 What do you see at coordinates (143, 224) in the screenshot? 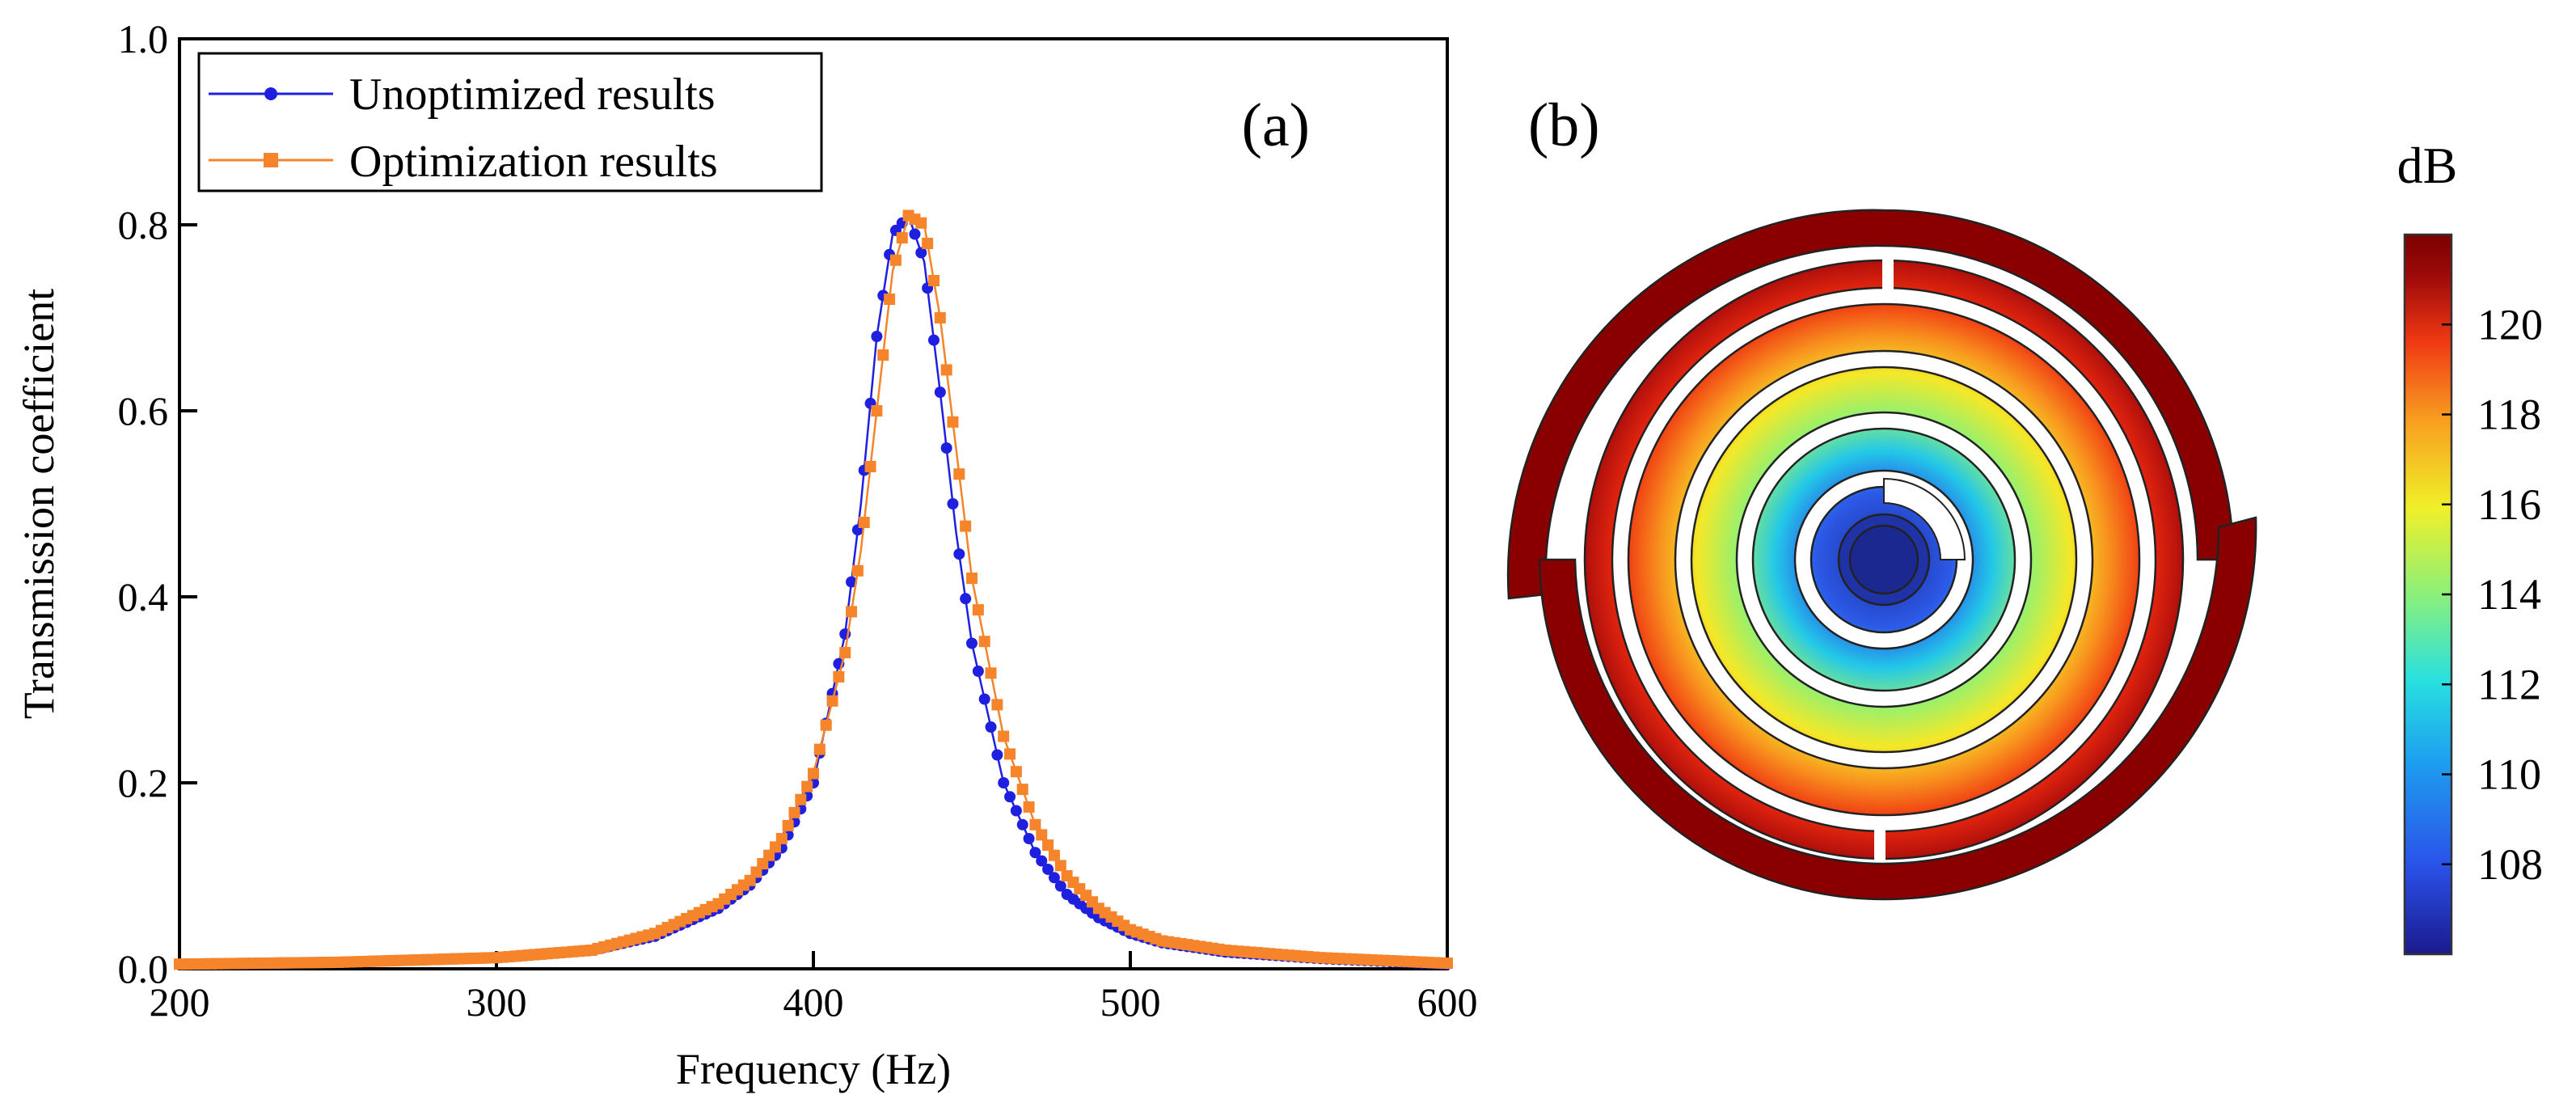
I see `y-tick-label: 0.8` at bounding box center [143, 224].